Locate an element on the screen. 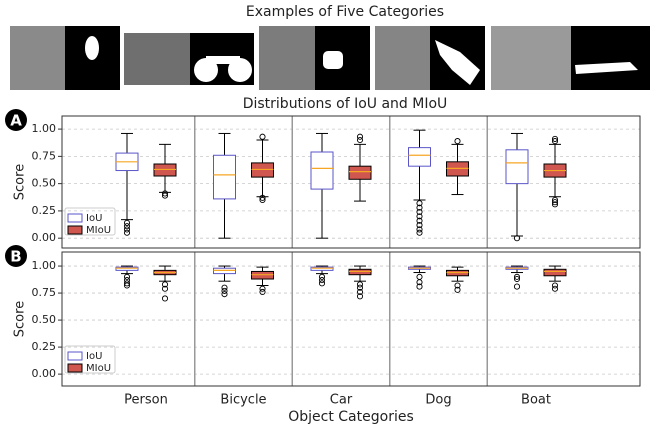  example-images is located at coordinates (330, 58).